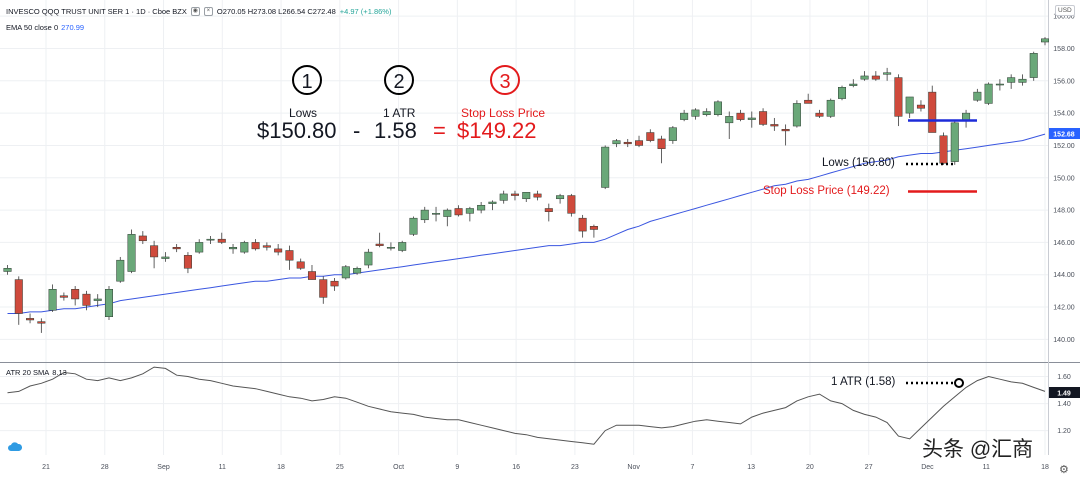  Describe the element at coordinates (45, 27) in the screenshot. I see `ema-legend: EMA 50 close 0 270.99` at that location.